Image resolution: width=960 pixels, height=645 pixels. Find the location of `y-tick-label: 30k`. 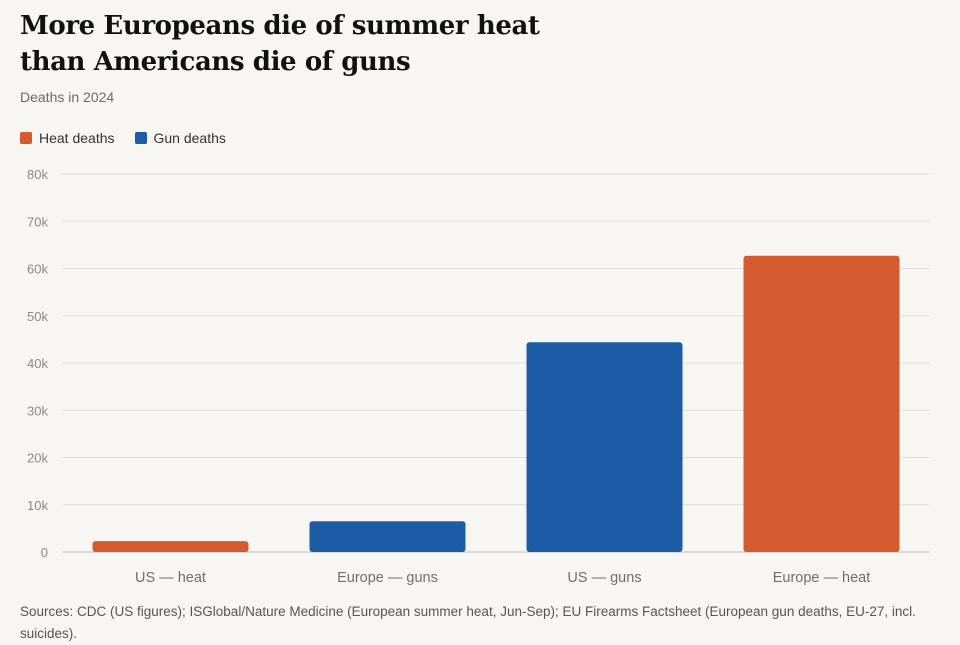

y-tick-label: 30k is located at coordinates (37, 410).